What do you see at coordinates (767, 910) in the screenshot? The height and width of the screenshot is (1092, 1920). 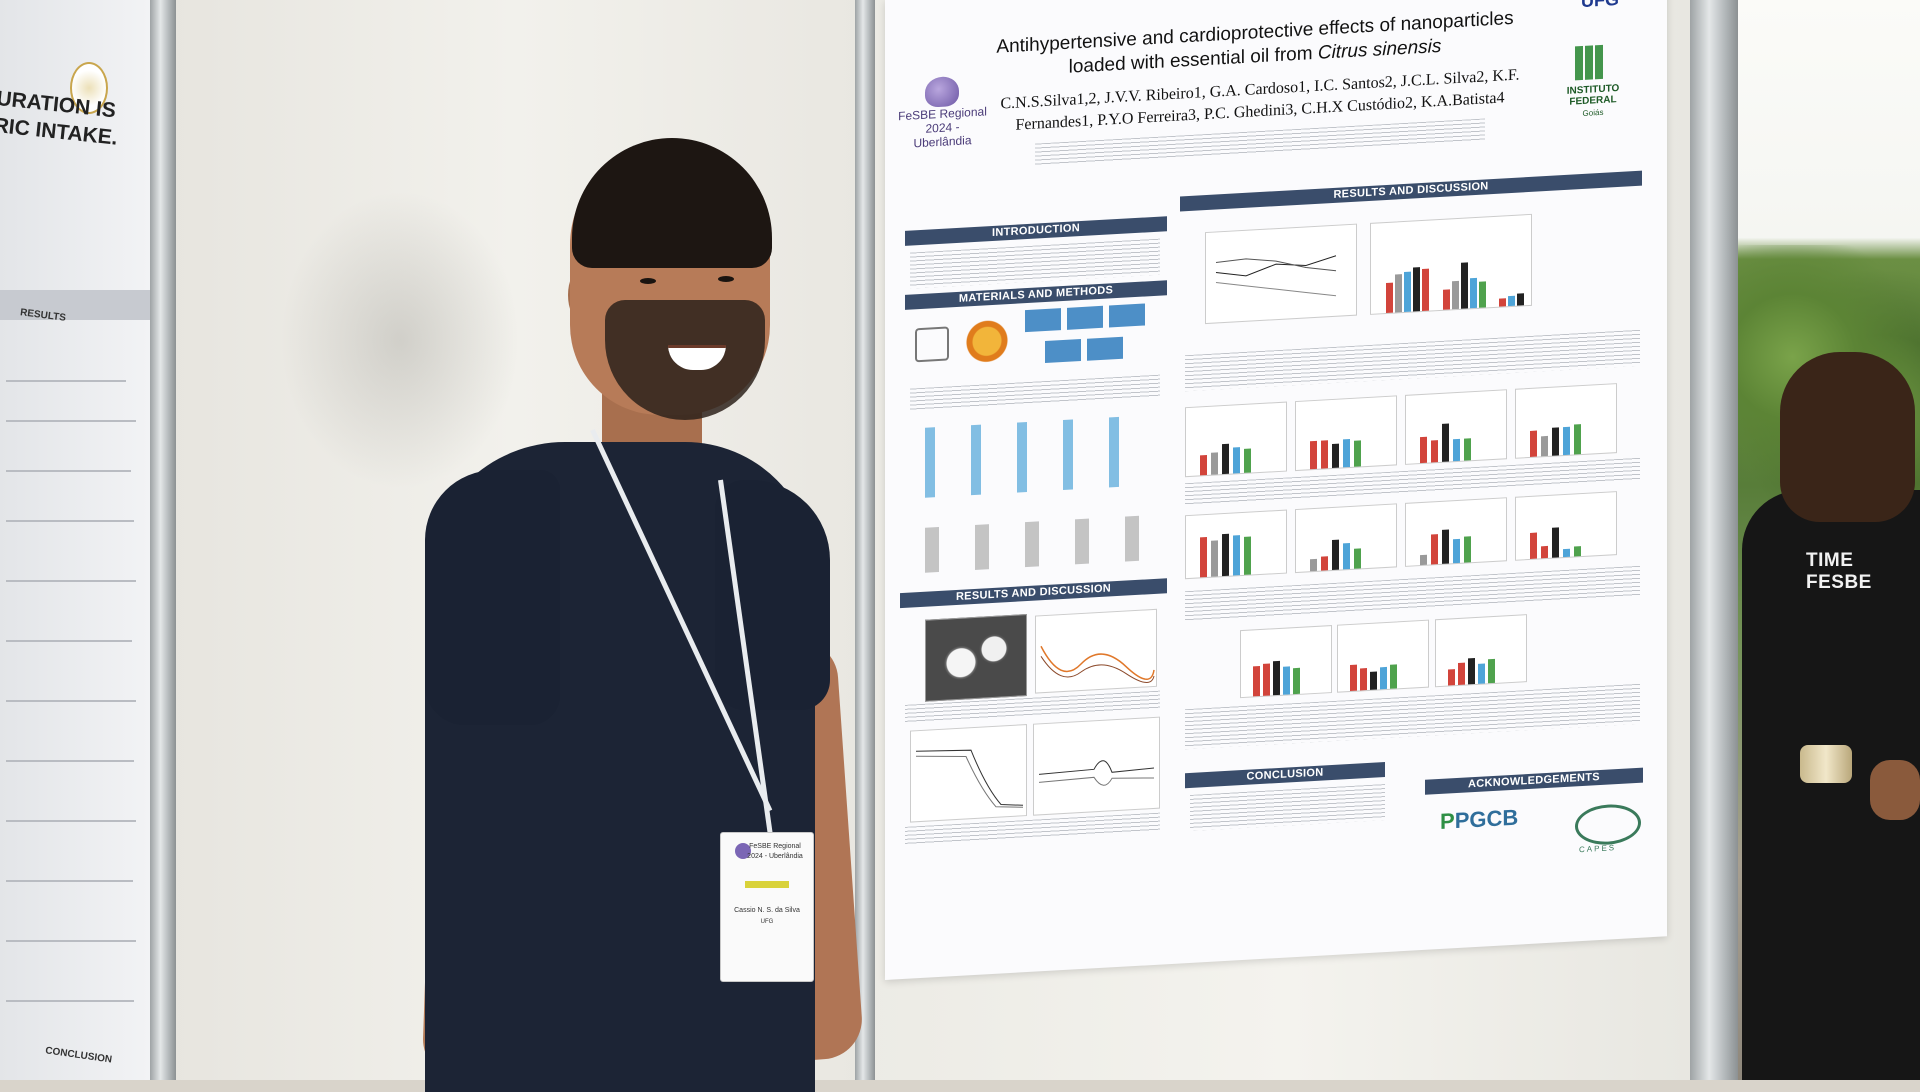 I see `badge-name: Cassio N. S. da Silva` at bounding box center [767, 910].